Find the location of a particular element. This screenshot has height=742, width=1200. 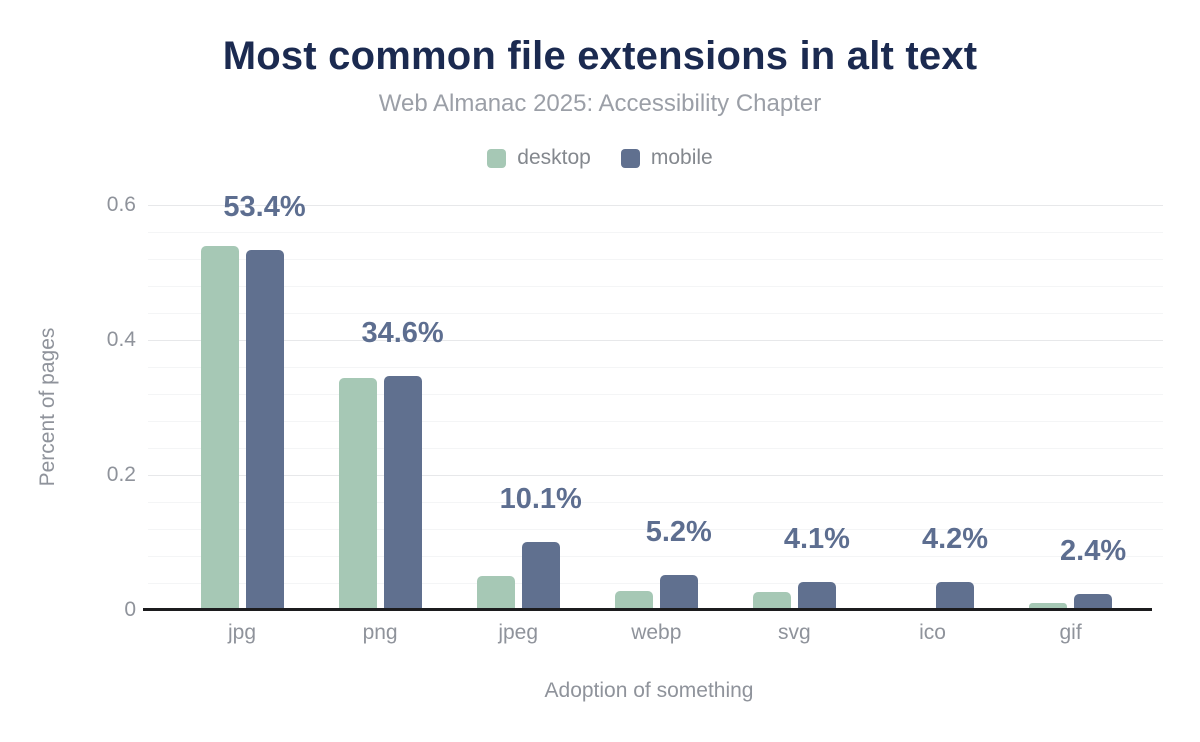

bar-desktop-jpg is located at coordinates (219, 428).